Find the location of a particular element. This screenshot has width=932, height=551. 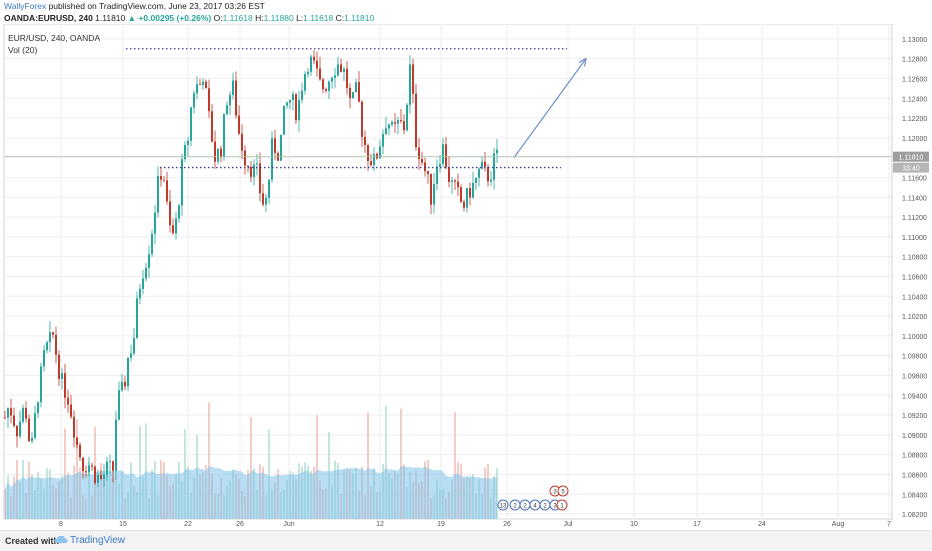

low-value: 1.11618 is located at coordinates (318, 18).